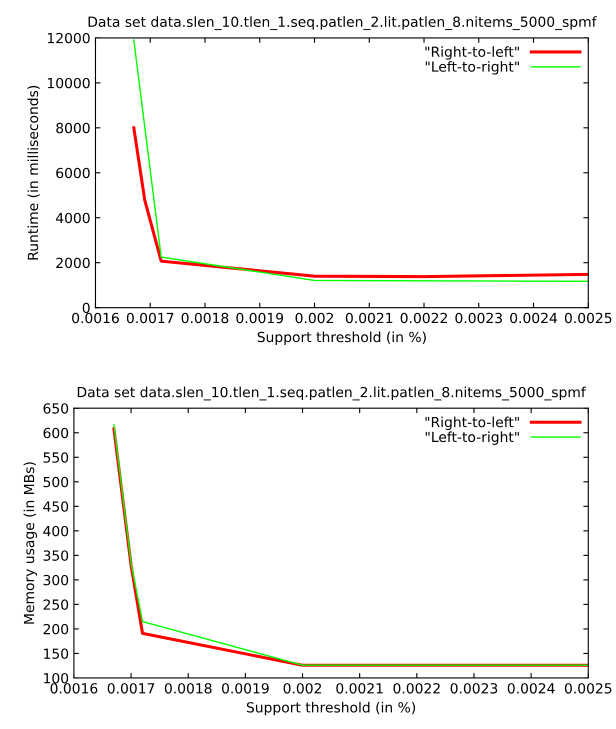 This screenshot has width=616, height=729. I want to click on y-tick-label: 4000, so click(73, 218).